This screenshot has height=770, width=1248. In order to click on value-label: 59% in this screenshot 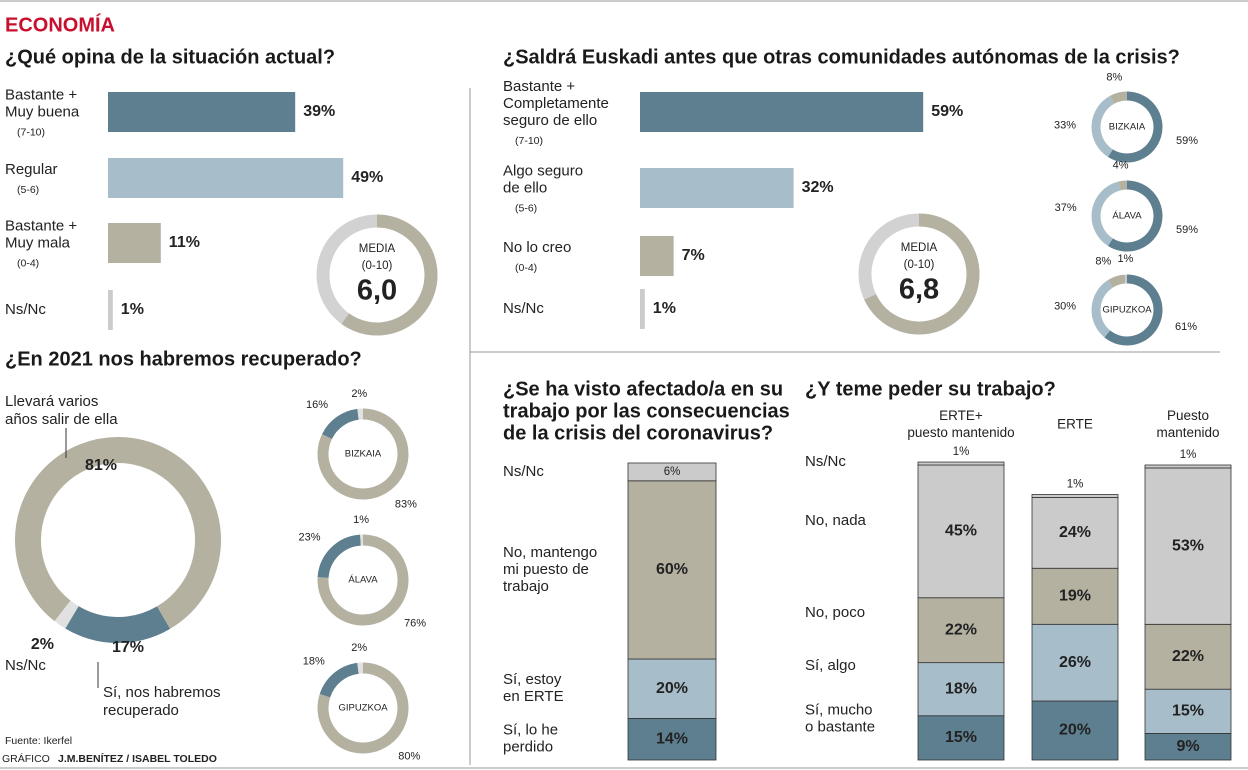, I will do `click(947, 111)`.